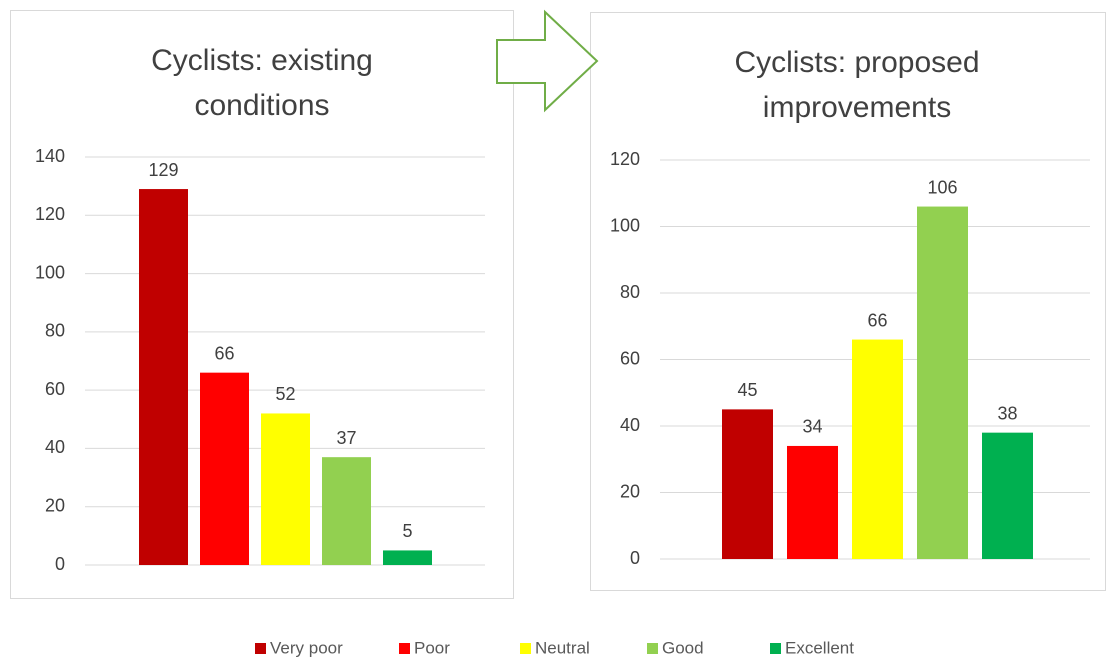  Describe the element at coordinates (285, 394) in the screenshot. I see `data-label: 52` at that location.